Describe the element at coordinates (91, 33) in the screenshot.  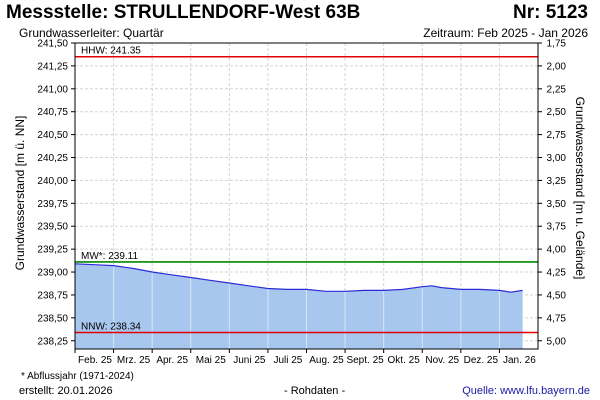
I see `aquifer-label: Grundwasserleiter: Quartär` at that location.